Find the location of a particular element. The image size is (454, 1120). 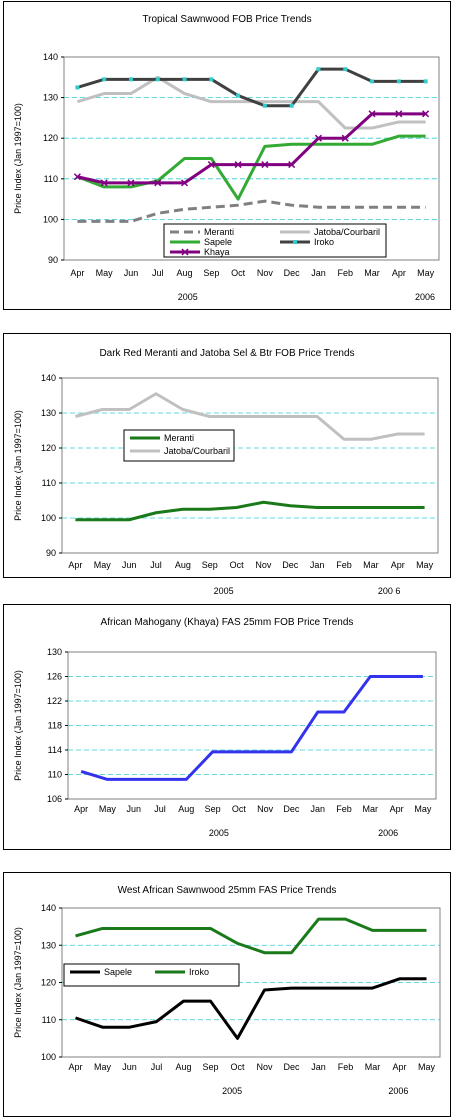

legend: Meranti Jatoba/Courbaril Sapele Iroko Khaya is located at coordinates (275, 240).